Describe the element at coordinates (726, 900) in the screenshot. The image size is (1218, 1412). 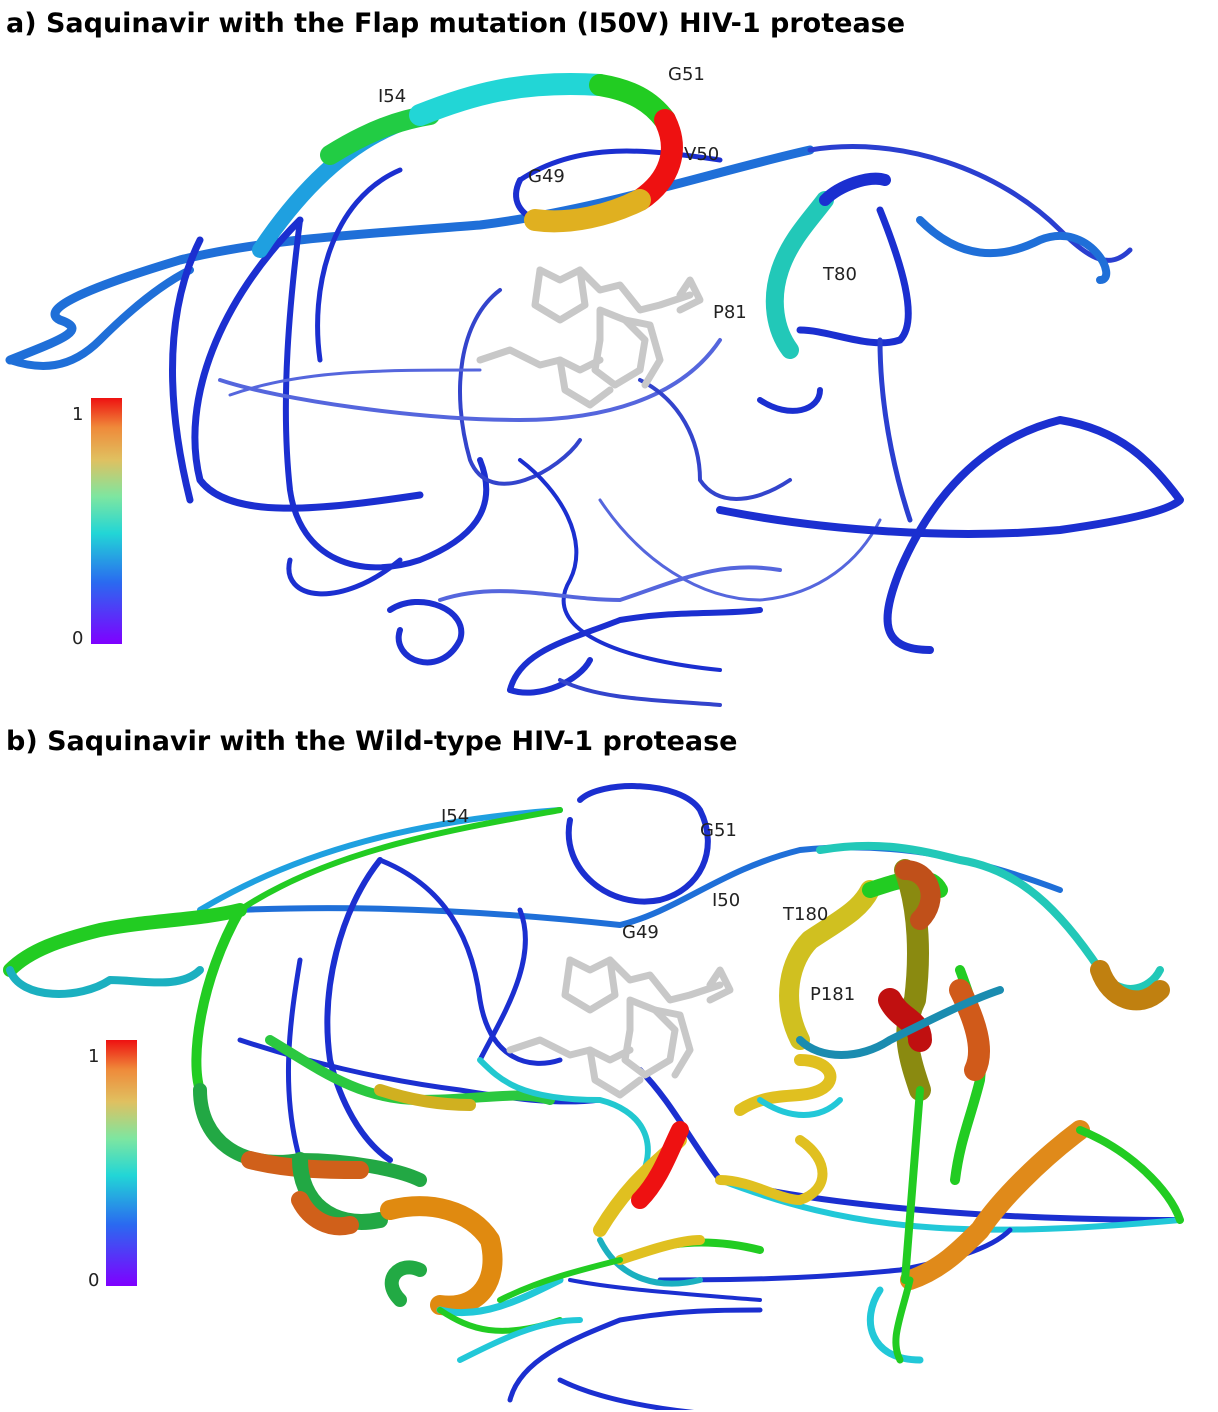
I see `residue-label-i50: I50` at that location.